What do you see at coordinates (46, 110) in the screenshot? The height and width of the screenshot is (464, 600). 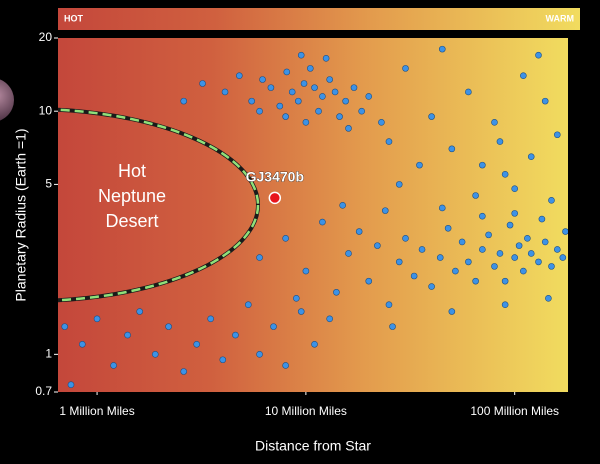 I see `y-tick-label: 10` at bounding box center [46, 110].